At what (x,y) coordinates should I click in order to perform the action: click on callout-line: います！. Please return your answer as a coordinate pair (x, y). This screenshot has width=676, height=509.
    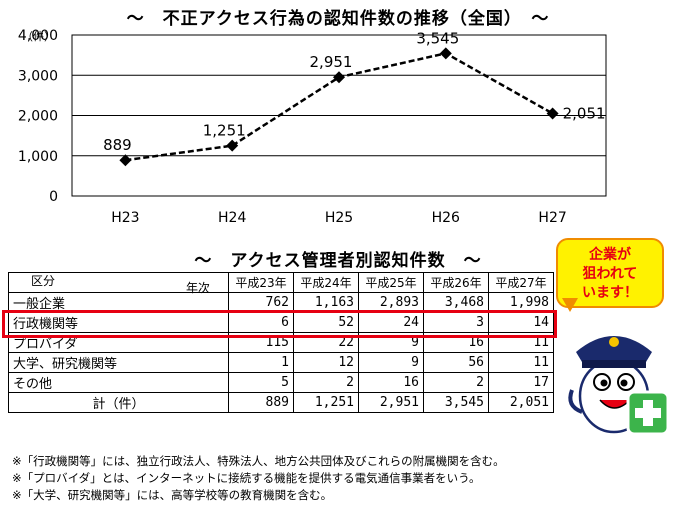
    Looking at the image, I should click on (610, 293).